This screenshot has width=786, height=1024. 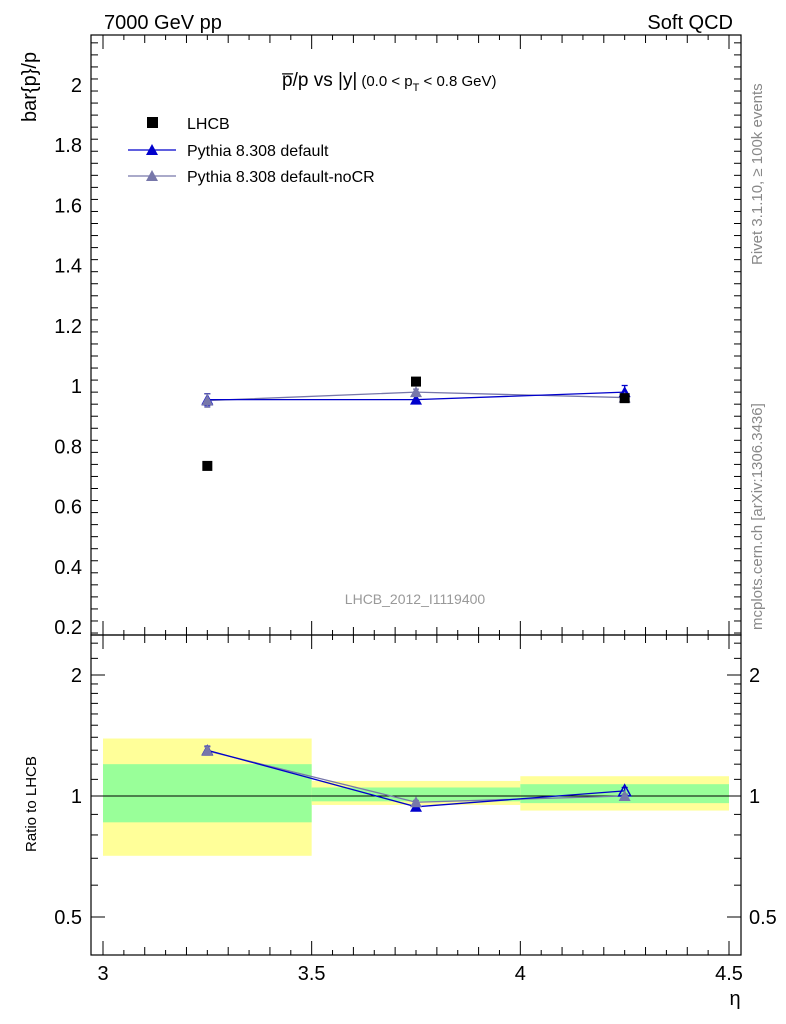 I want to click on legend-marker-nocr, so click(x=152, y=175).